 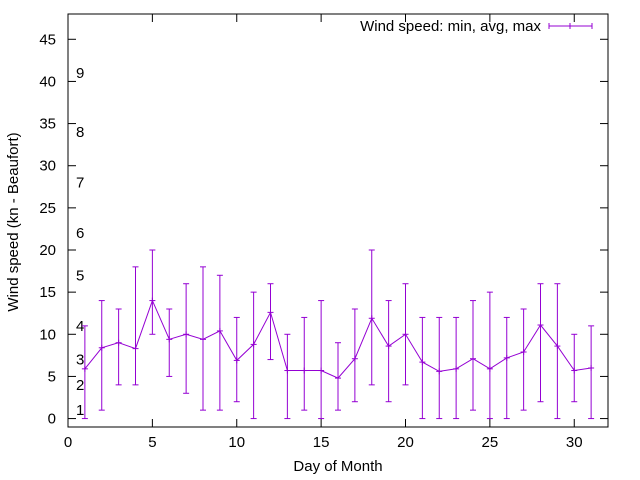 I want to click on y-axis-title: Wind speed (kn - Beaufort), so click(x=13, y=221).